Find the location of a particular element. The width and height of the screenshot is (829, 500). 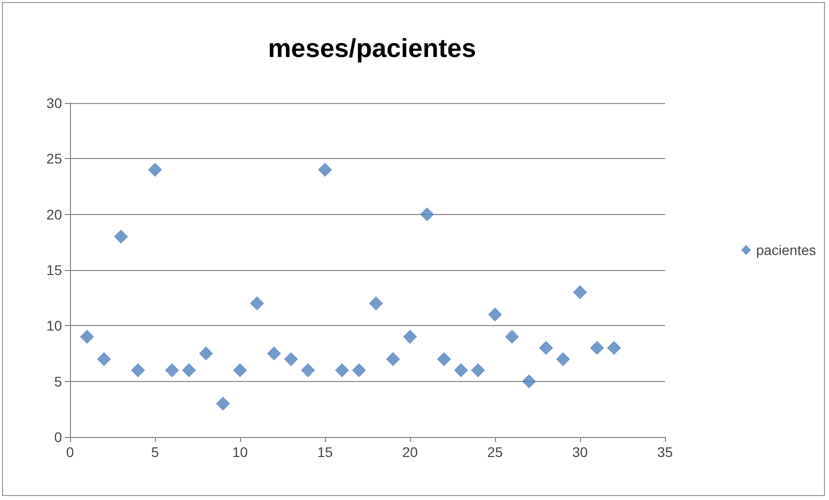

x-tick-label: 25 is located at coordinates (495, 452).